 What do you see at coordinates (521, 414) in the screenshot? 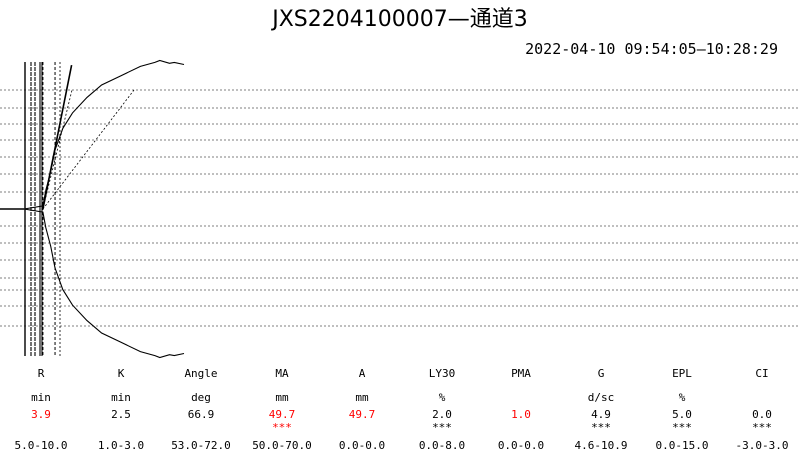
I see `param-value: 1.0` at bounding box center [521, 414].